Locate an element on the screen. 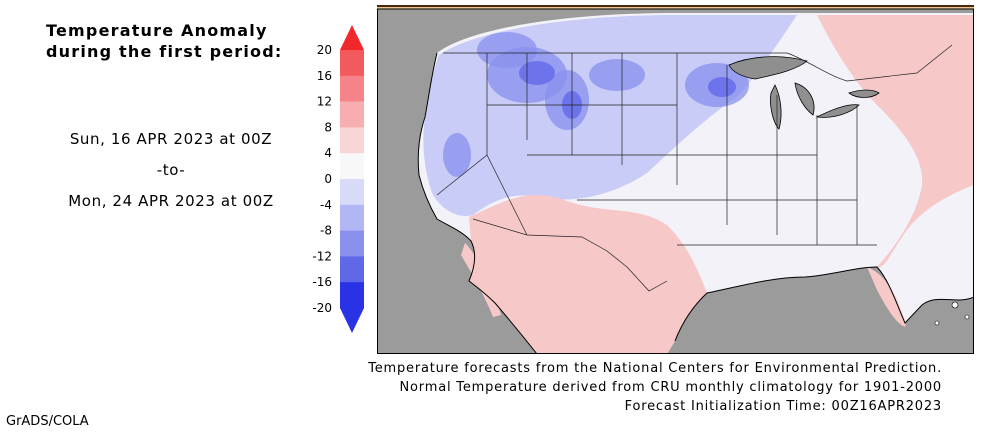  colorbar-tick-label: -16 is located at coordinates (322, 282).